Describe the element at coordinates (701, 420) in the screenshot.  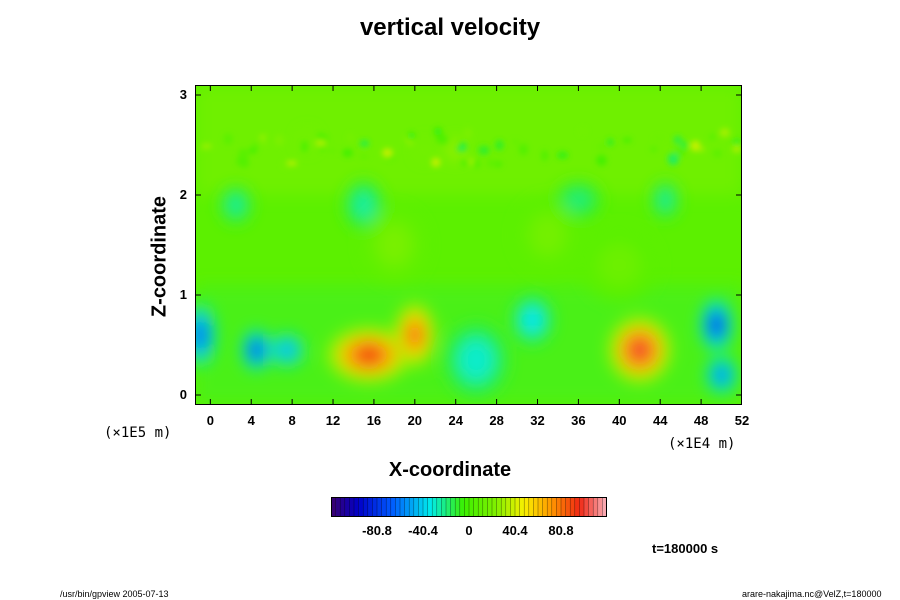
I see `x-tick-label: 48` at that location.